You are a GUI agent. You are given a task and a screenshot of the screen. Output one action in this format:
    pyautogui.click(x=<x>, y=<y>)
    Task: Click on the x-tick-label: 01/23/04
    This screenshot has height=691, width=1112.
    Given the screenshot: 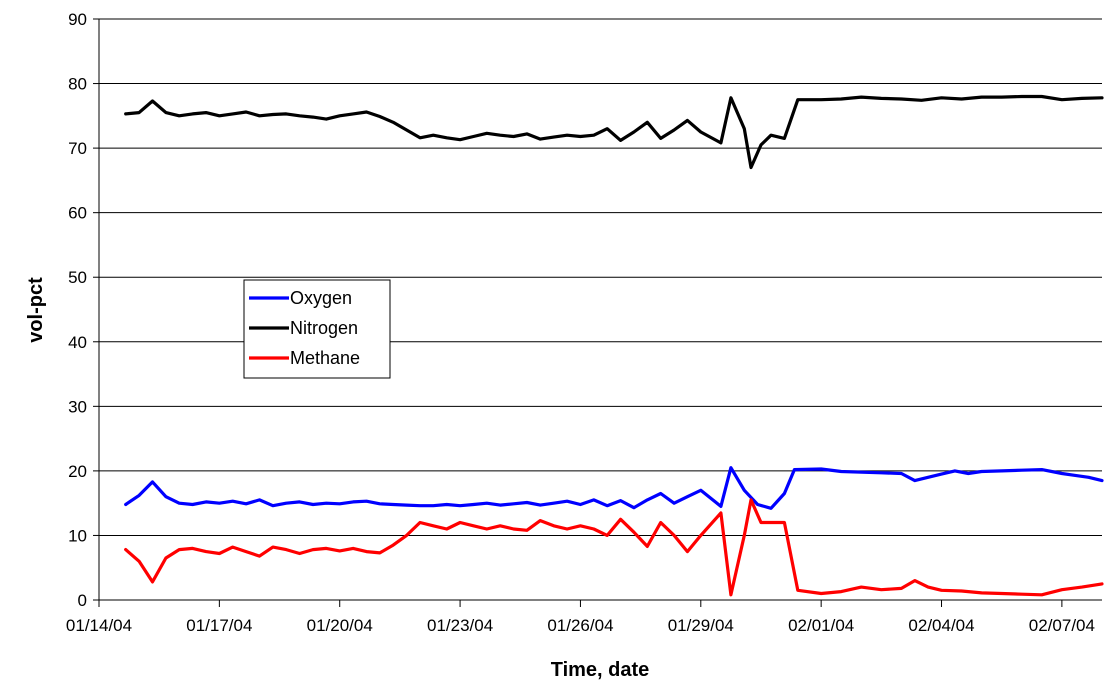 What is the action you would take?
    pyautogui.click(x=460, y=625)
    